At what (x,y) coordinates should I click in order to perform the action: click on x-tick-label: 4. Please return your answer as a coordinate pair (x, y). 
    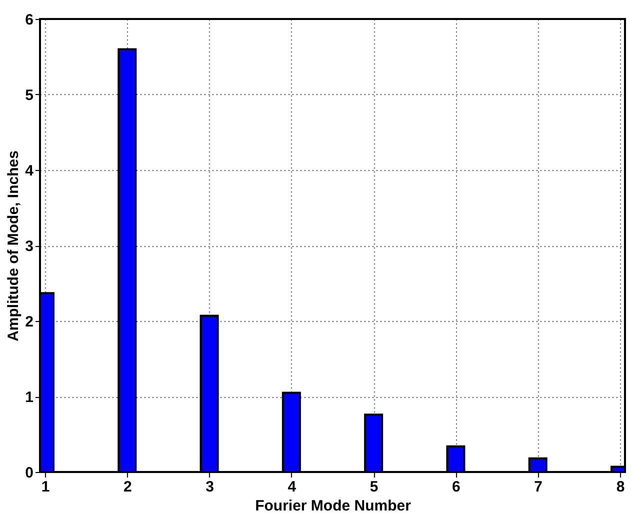
    Looking at the image, I should click on (292, 487).